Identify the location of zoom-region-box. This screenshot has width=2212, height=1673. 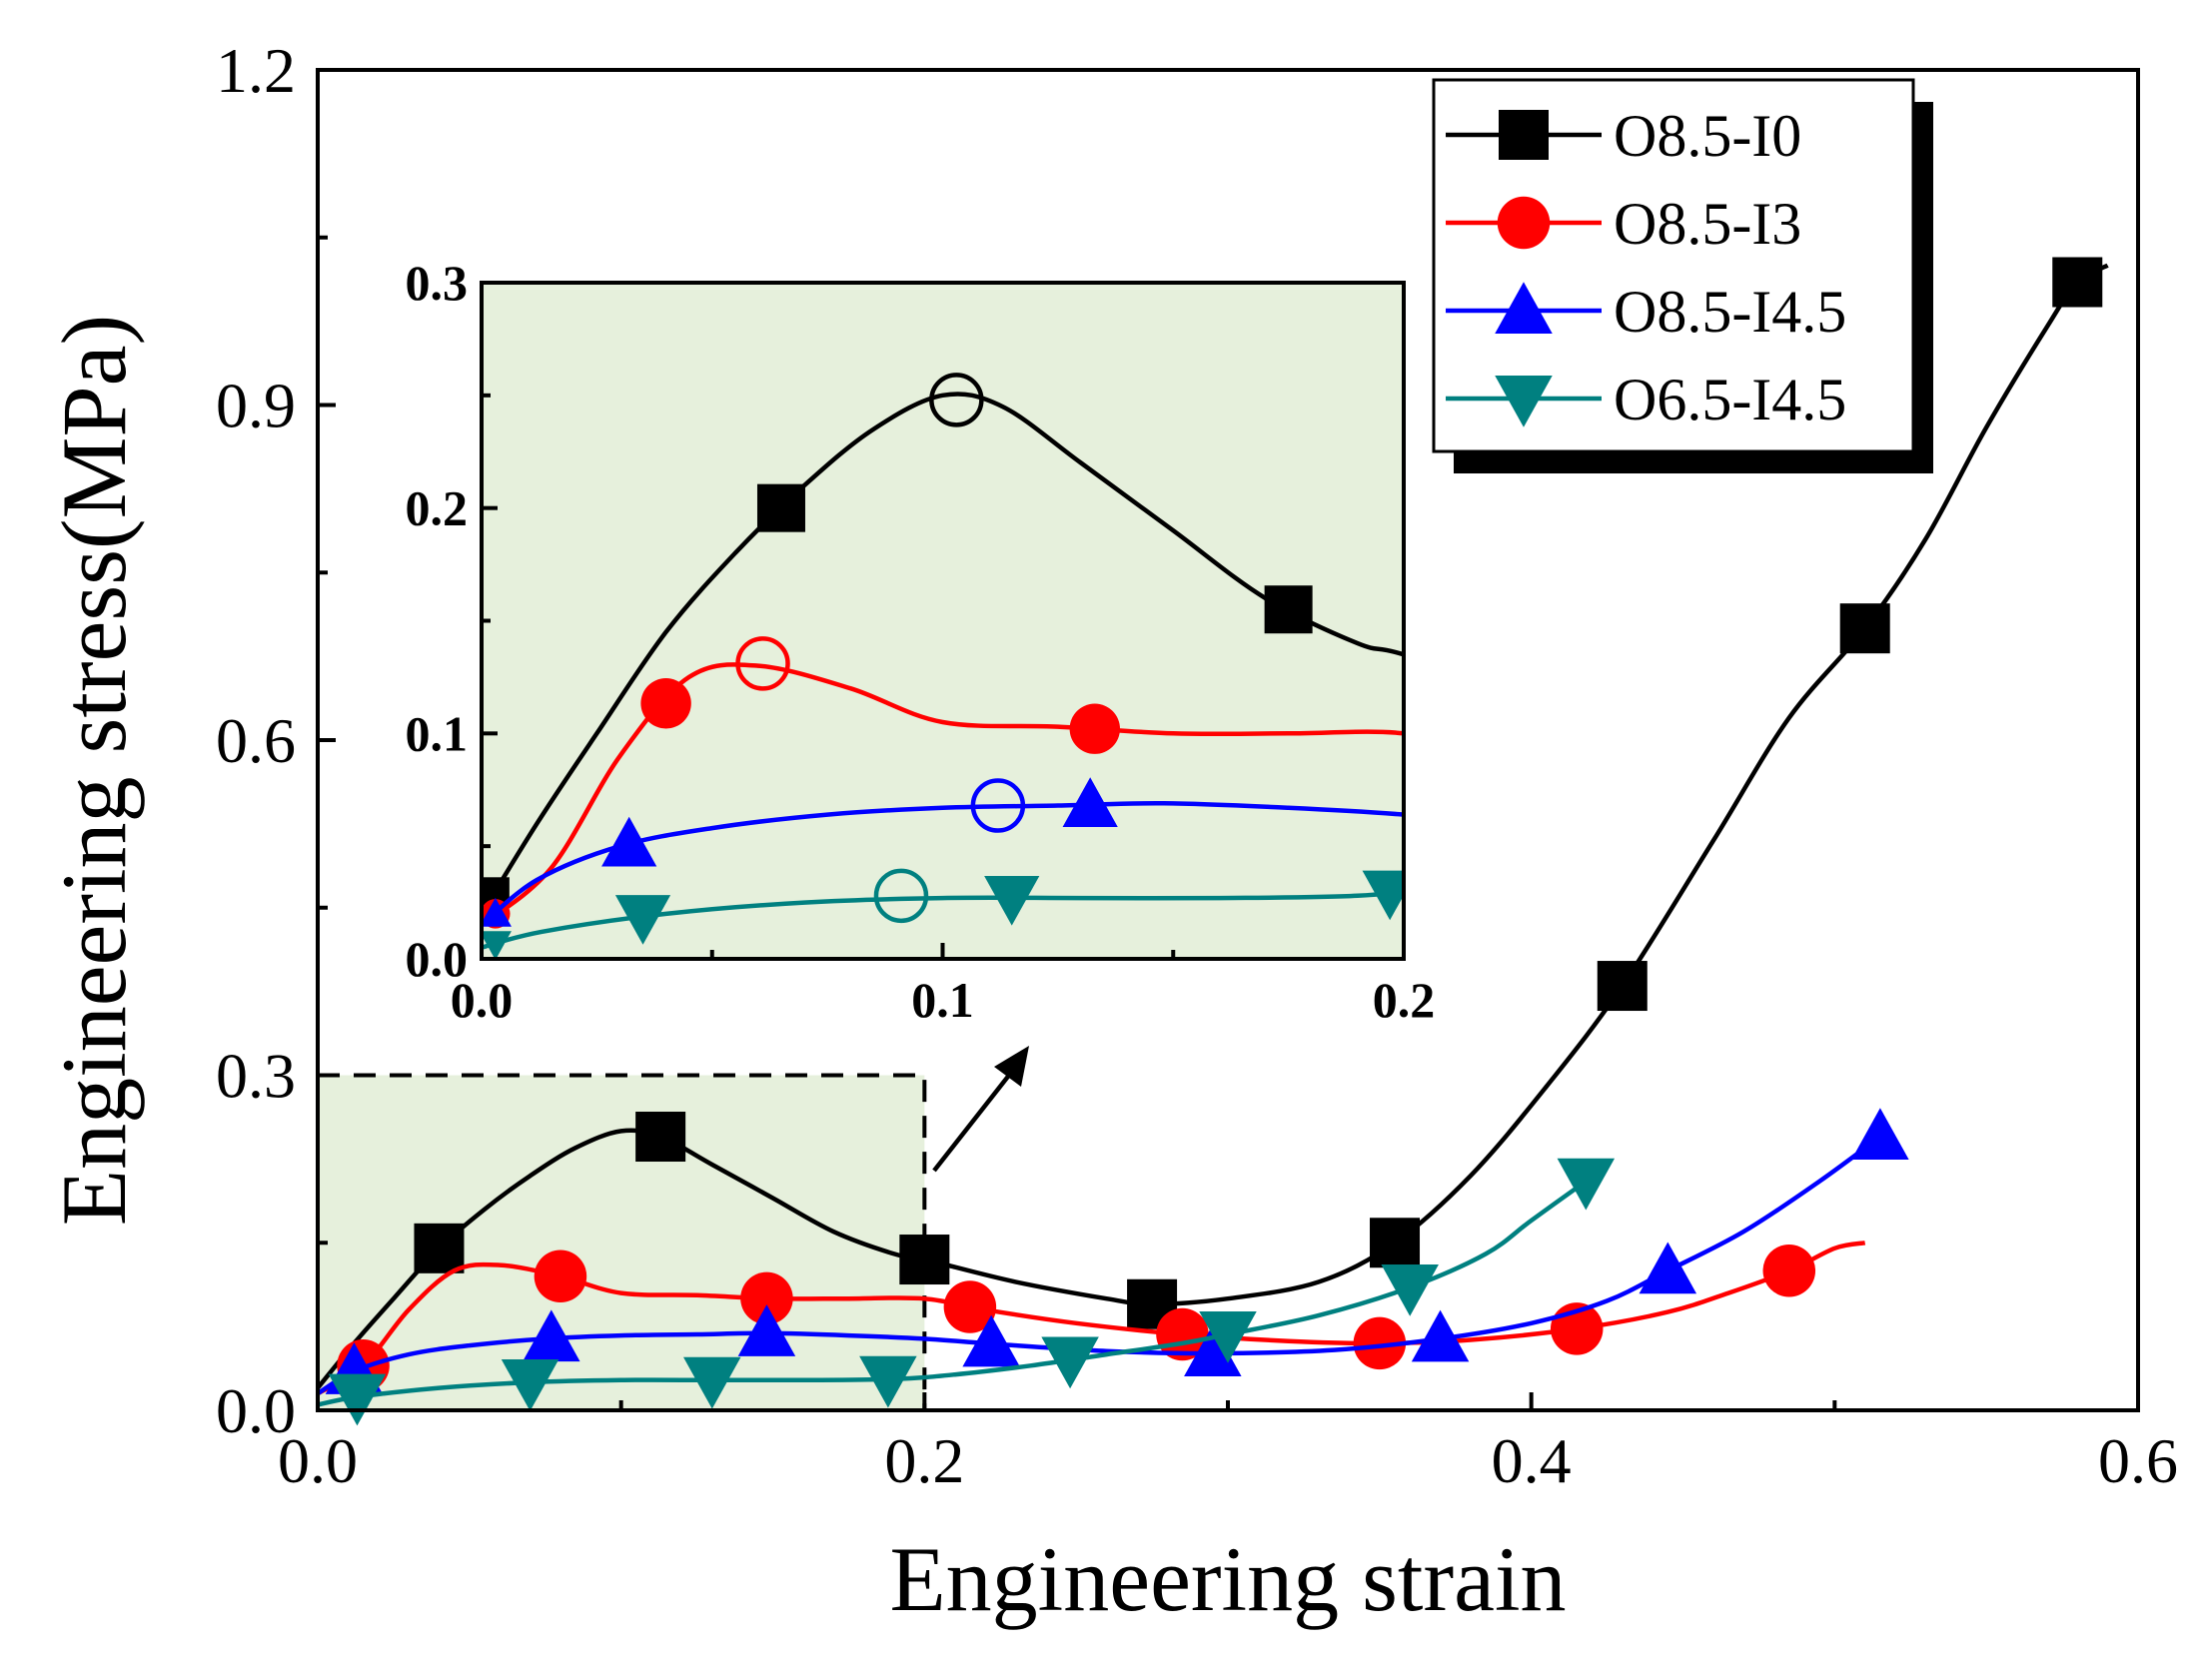
(621, 1243).